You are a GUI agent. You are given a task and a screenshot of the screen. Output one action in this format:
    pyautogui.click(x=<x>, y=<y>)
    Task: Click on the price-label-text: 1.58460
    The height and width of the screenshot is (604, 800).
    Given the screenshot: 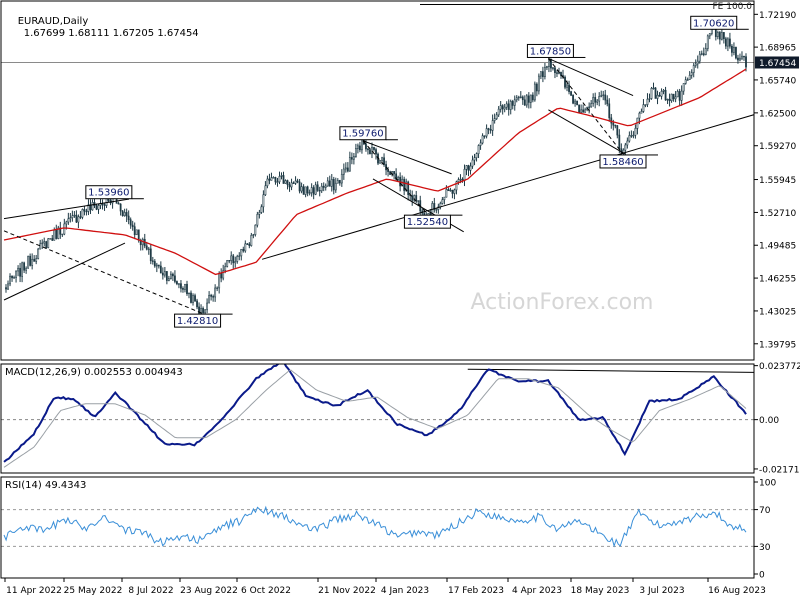 What is the action you would take?
    pyautogui.click(x=622, y=162)
    